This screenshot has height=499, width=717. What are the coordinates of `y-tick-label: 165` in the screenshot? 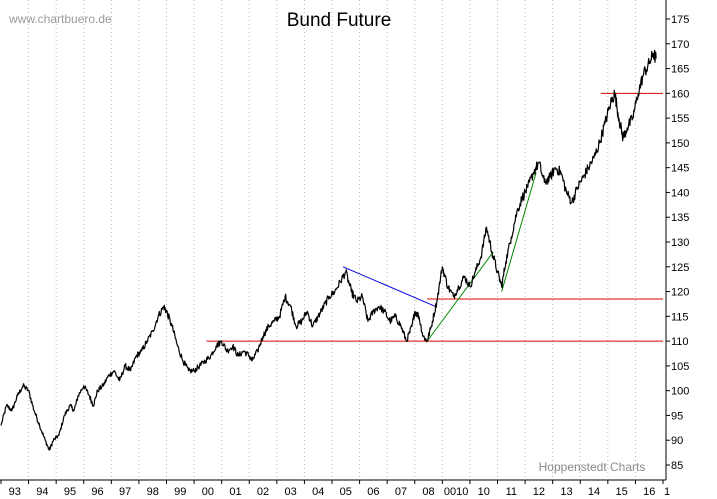 It's located at (680, 70).